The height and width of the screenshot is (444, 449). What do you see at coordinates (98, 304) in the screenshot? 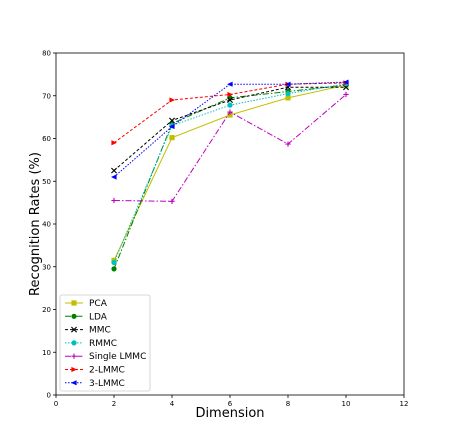
I see `legend-label: PCA` at bounding box center [98, 304].